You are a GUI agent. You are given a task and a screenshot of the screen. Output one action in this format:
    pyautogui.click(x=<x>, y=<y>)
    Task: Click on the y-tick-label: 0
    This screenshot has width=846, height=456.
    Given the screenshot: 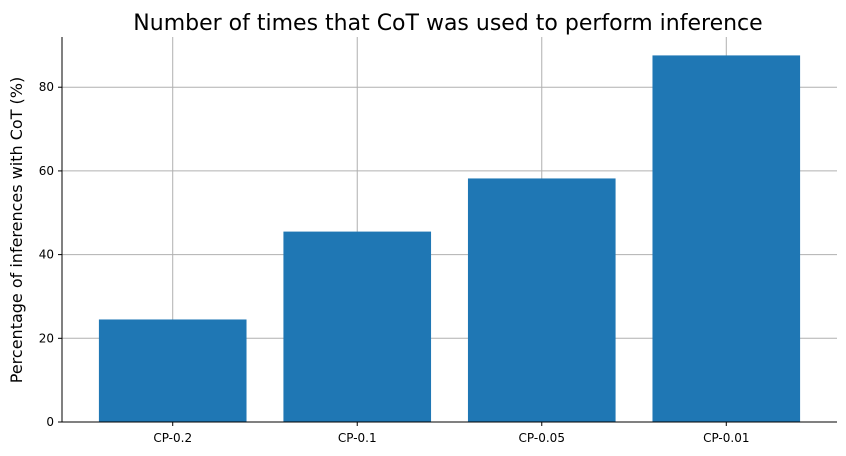 What is the action you would take?
    pyautogui.click(x=50, y=422)
    